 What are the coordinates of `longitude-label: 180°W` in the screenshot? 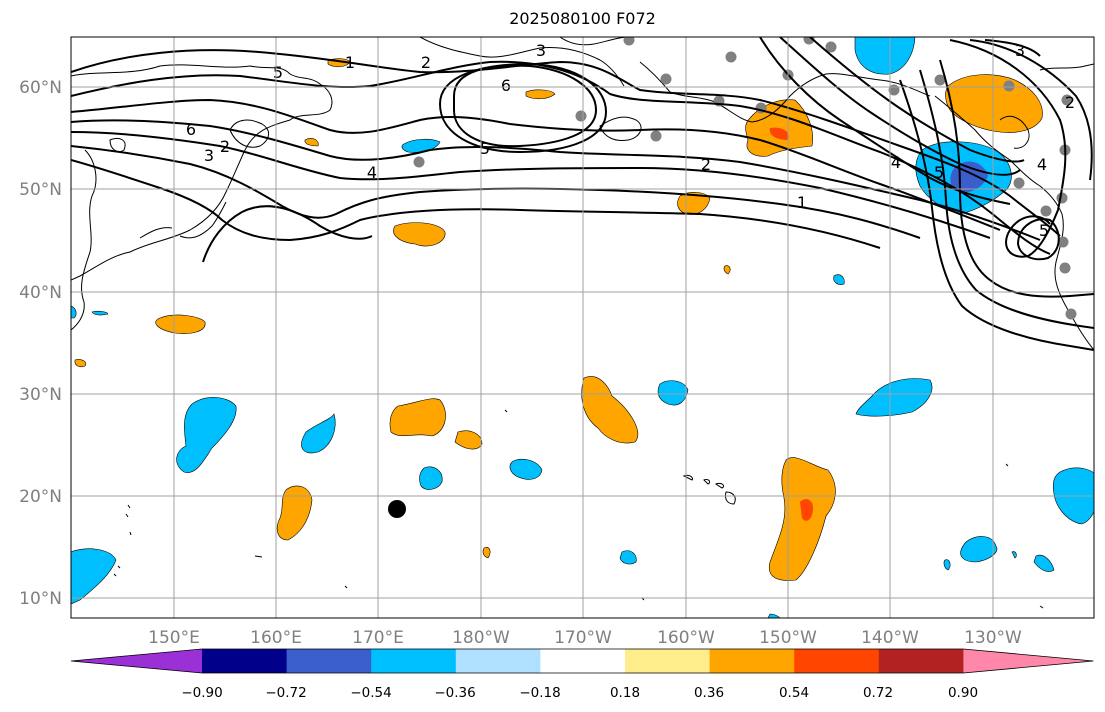 It's located at (481, 638).